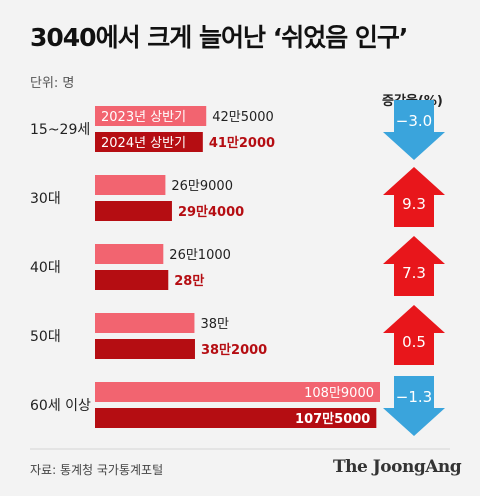  I want to click on series-name-2024: 2024년 상반기, so click(143, 143).